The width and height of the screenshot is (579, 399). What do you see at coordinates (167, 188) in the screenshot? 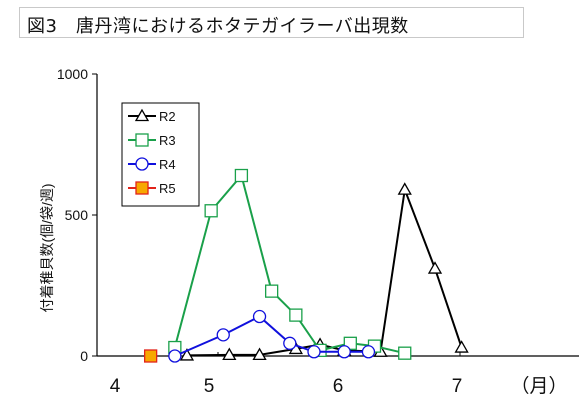
I see `legend-label: R5` at bounding box center [167, 188].